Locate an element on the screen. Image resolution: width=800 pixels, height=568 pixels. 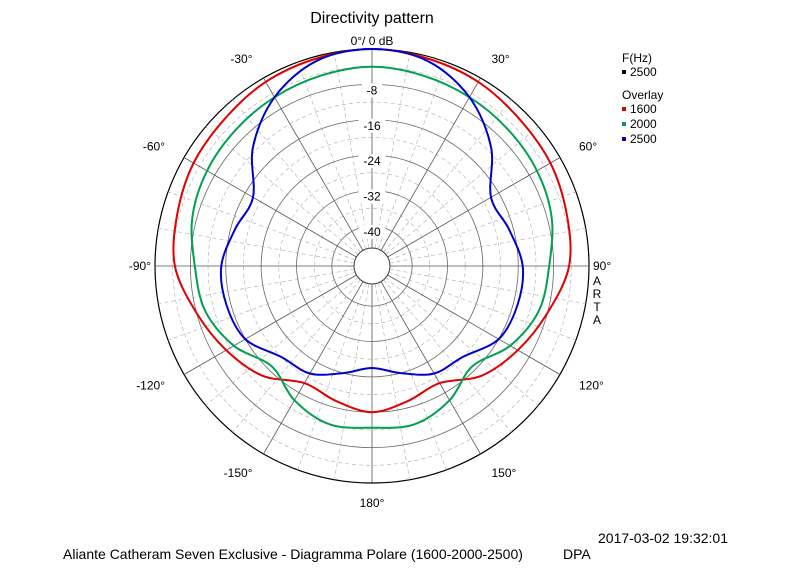
side-letter: R is located at coordinates (597, 294).